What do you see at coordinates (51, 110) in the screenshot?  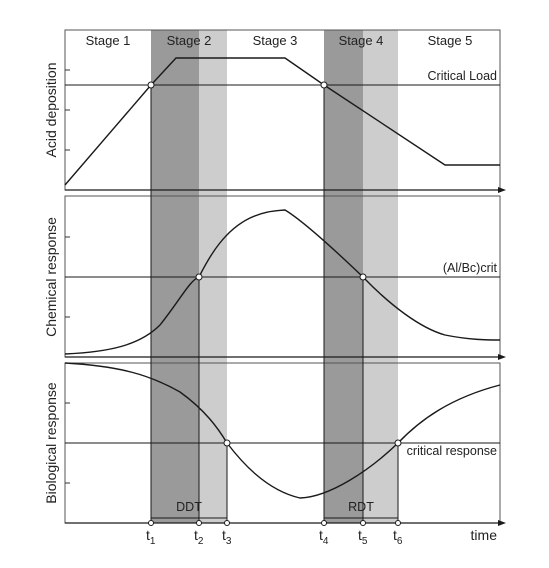 I see `acid-deposition-ylabel: Acid deposition` at bounding box center [51, 110].